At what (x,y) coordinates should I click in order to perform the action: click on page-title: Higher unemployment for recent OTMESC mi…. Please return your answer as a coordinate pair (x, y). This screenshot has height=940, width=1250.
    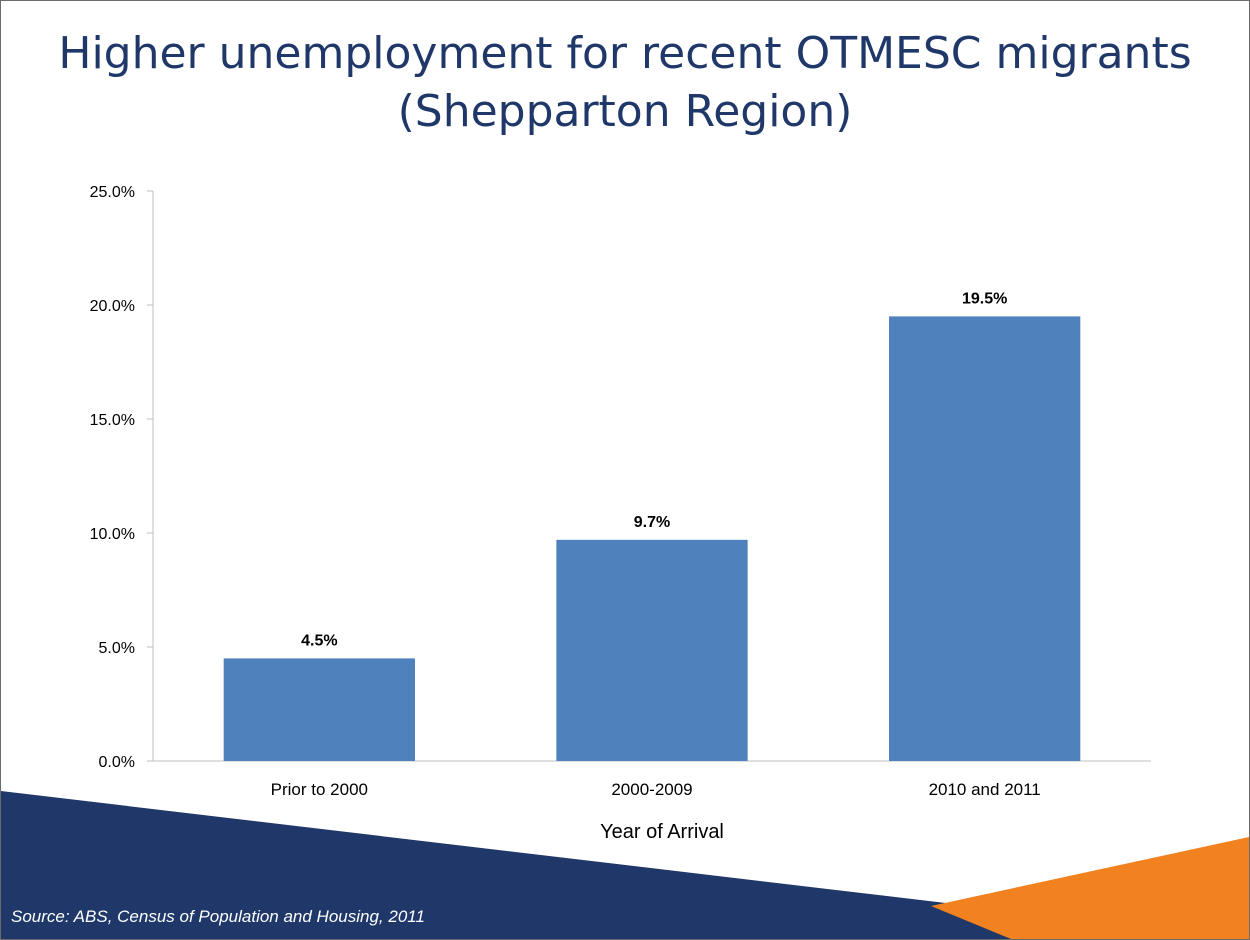
    Looking at the image, I should click on (625, 83).